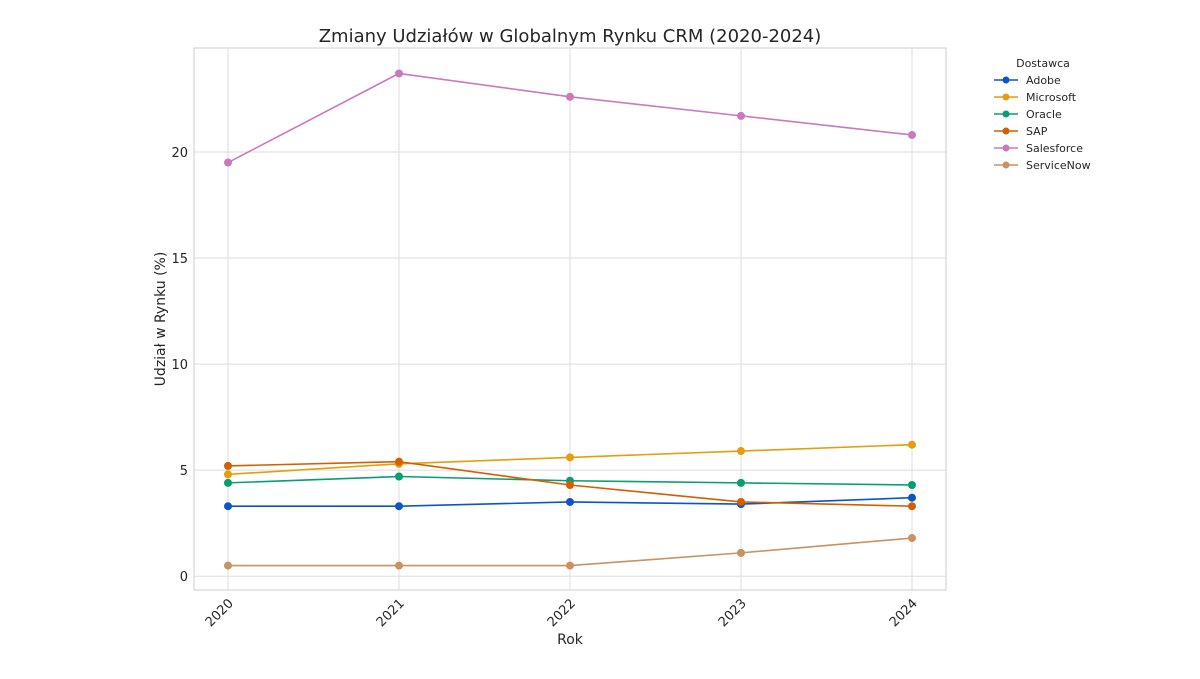  I want to click on y-tick-label: 10, so click(179, 365).